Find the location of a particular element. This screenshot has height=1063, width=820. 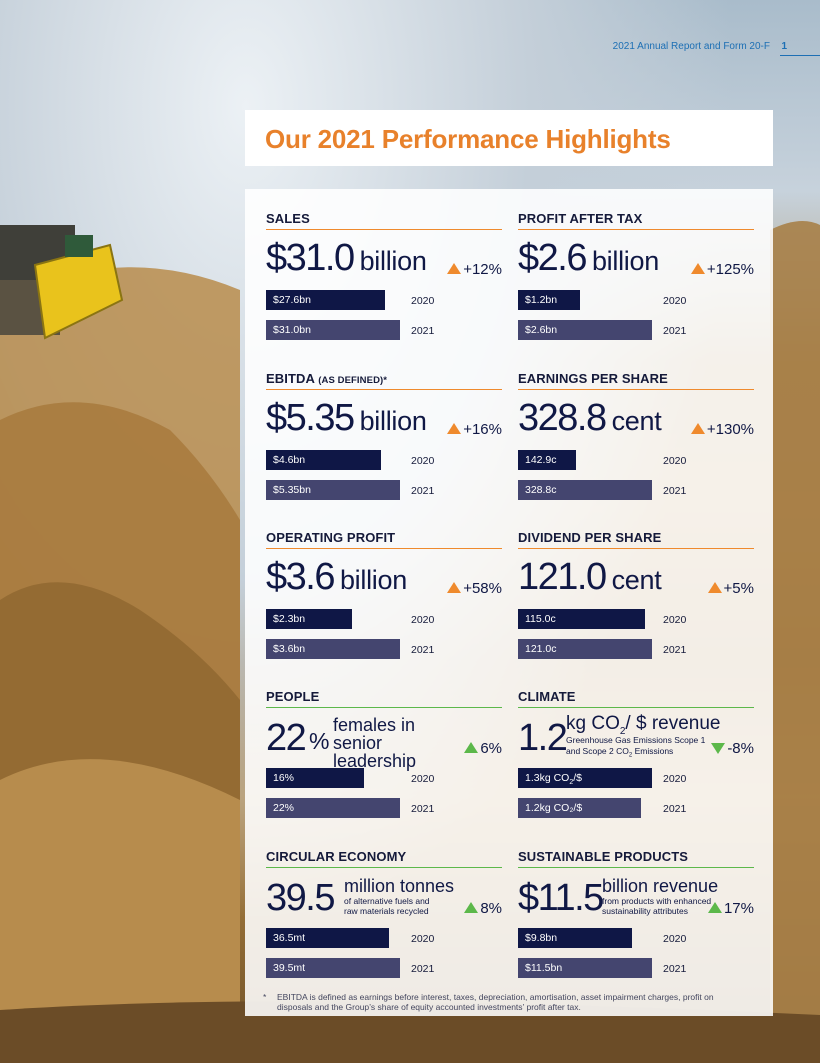

change-indicator: -8% is located at coordinates (732, 748).